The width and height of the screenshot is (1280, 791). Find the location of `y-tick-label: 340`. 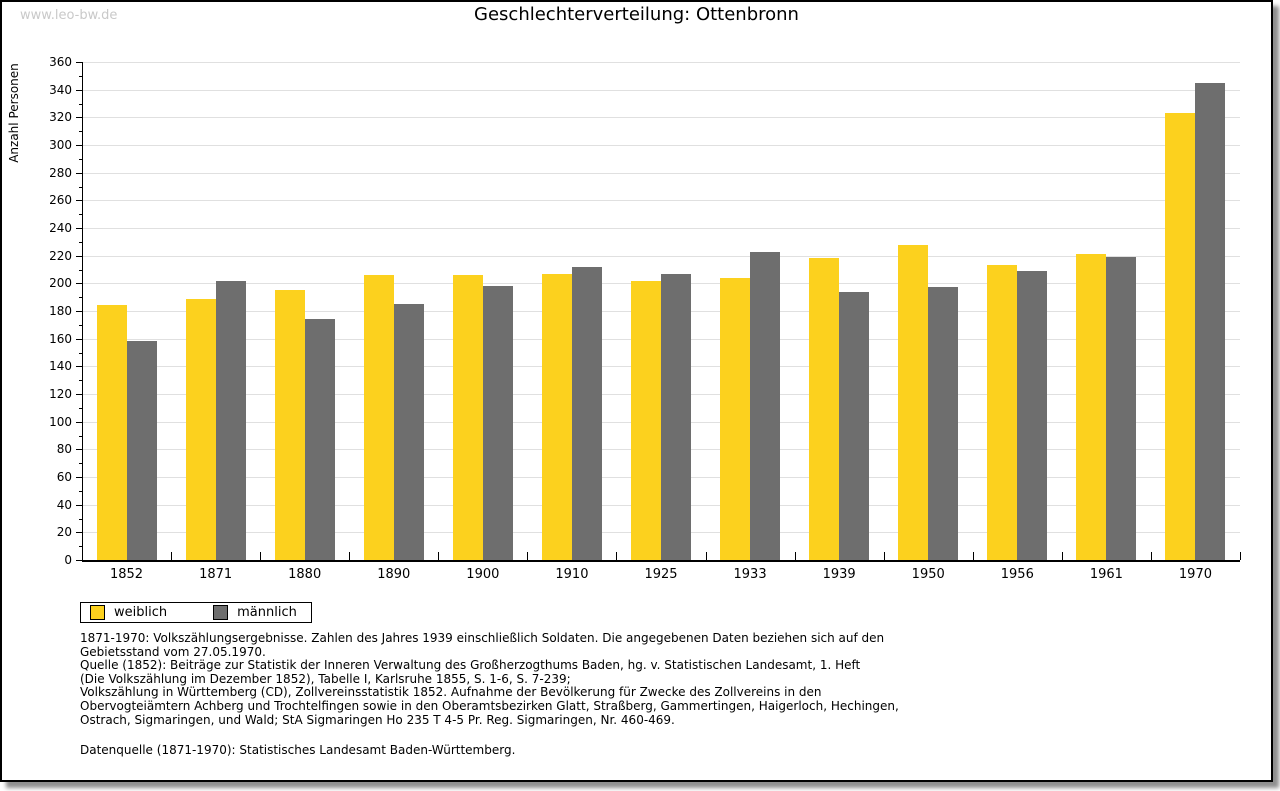

y-tick-label: 340 is located at coordinates (60, 89).